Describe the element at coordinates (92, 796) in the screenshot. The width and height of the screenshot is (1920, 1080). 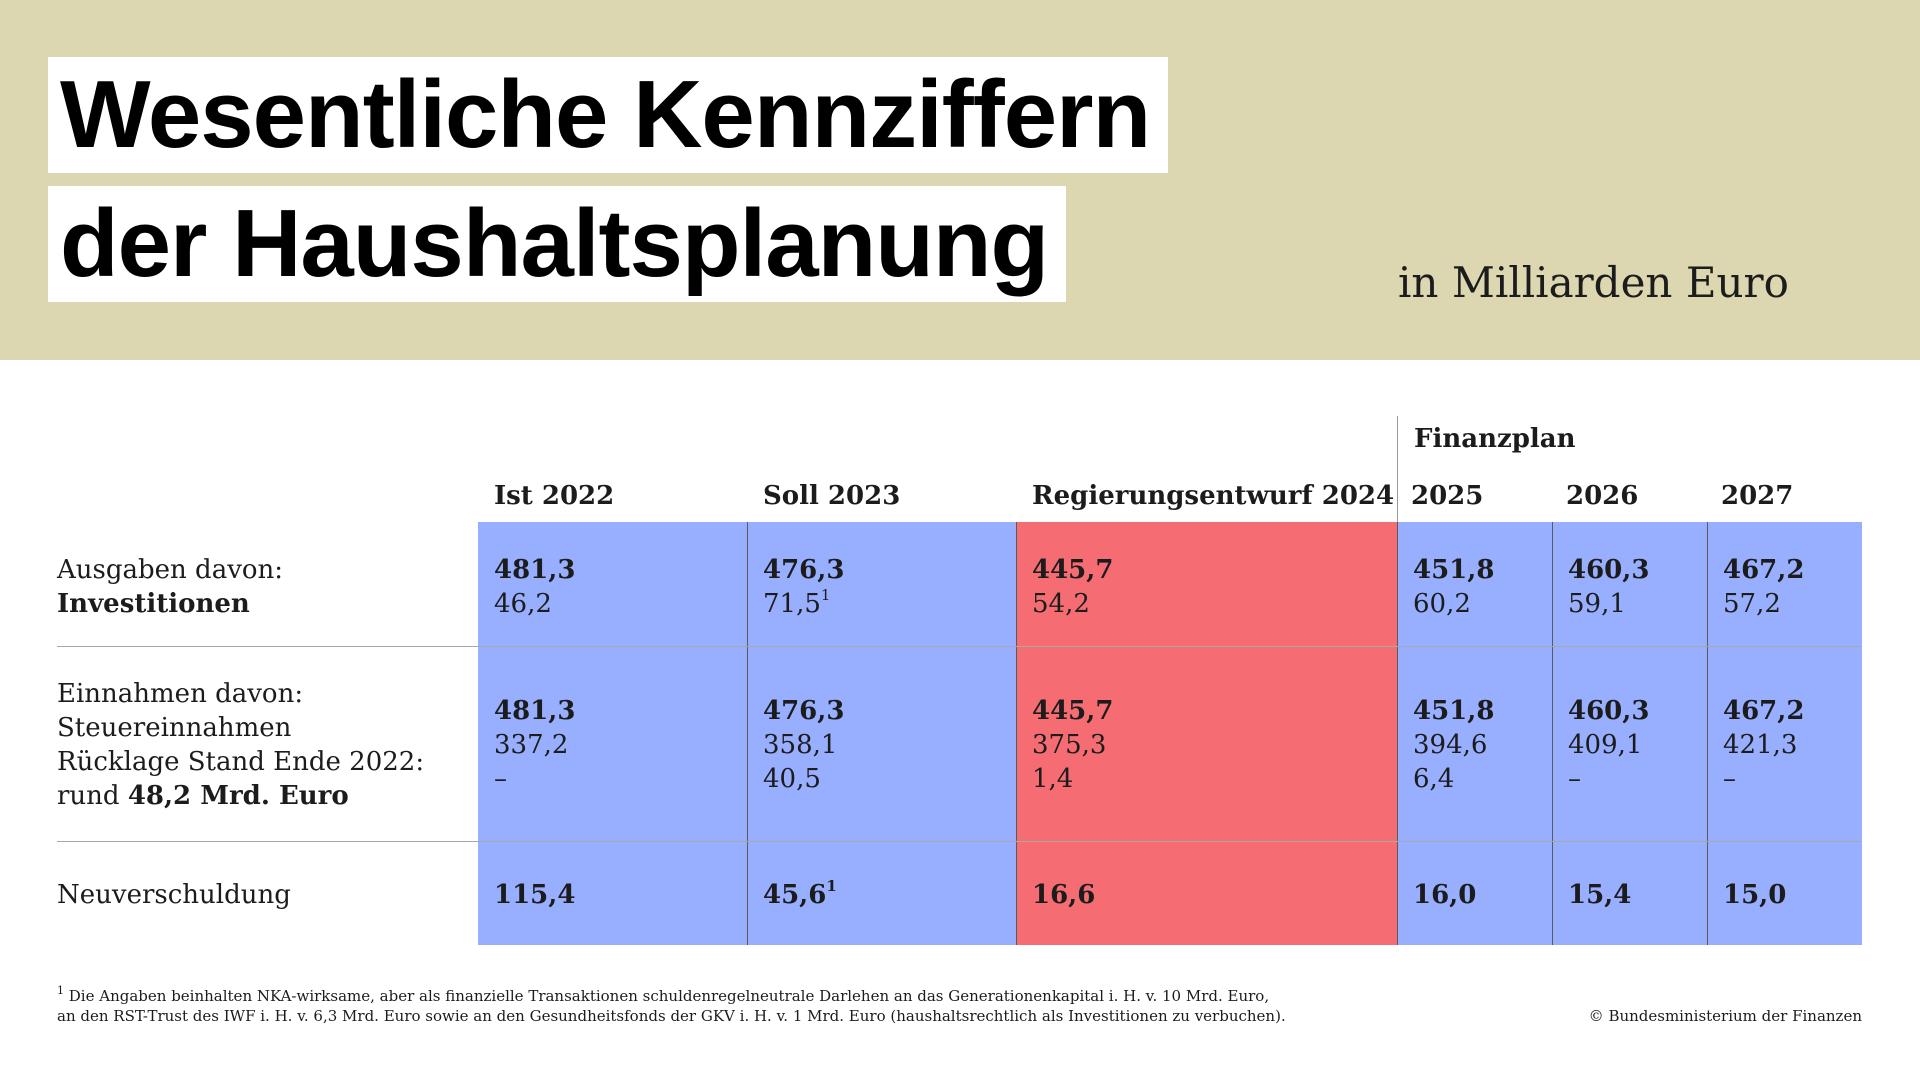
I see `ruecklage-prefix: rund` at that location.